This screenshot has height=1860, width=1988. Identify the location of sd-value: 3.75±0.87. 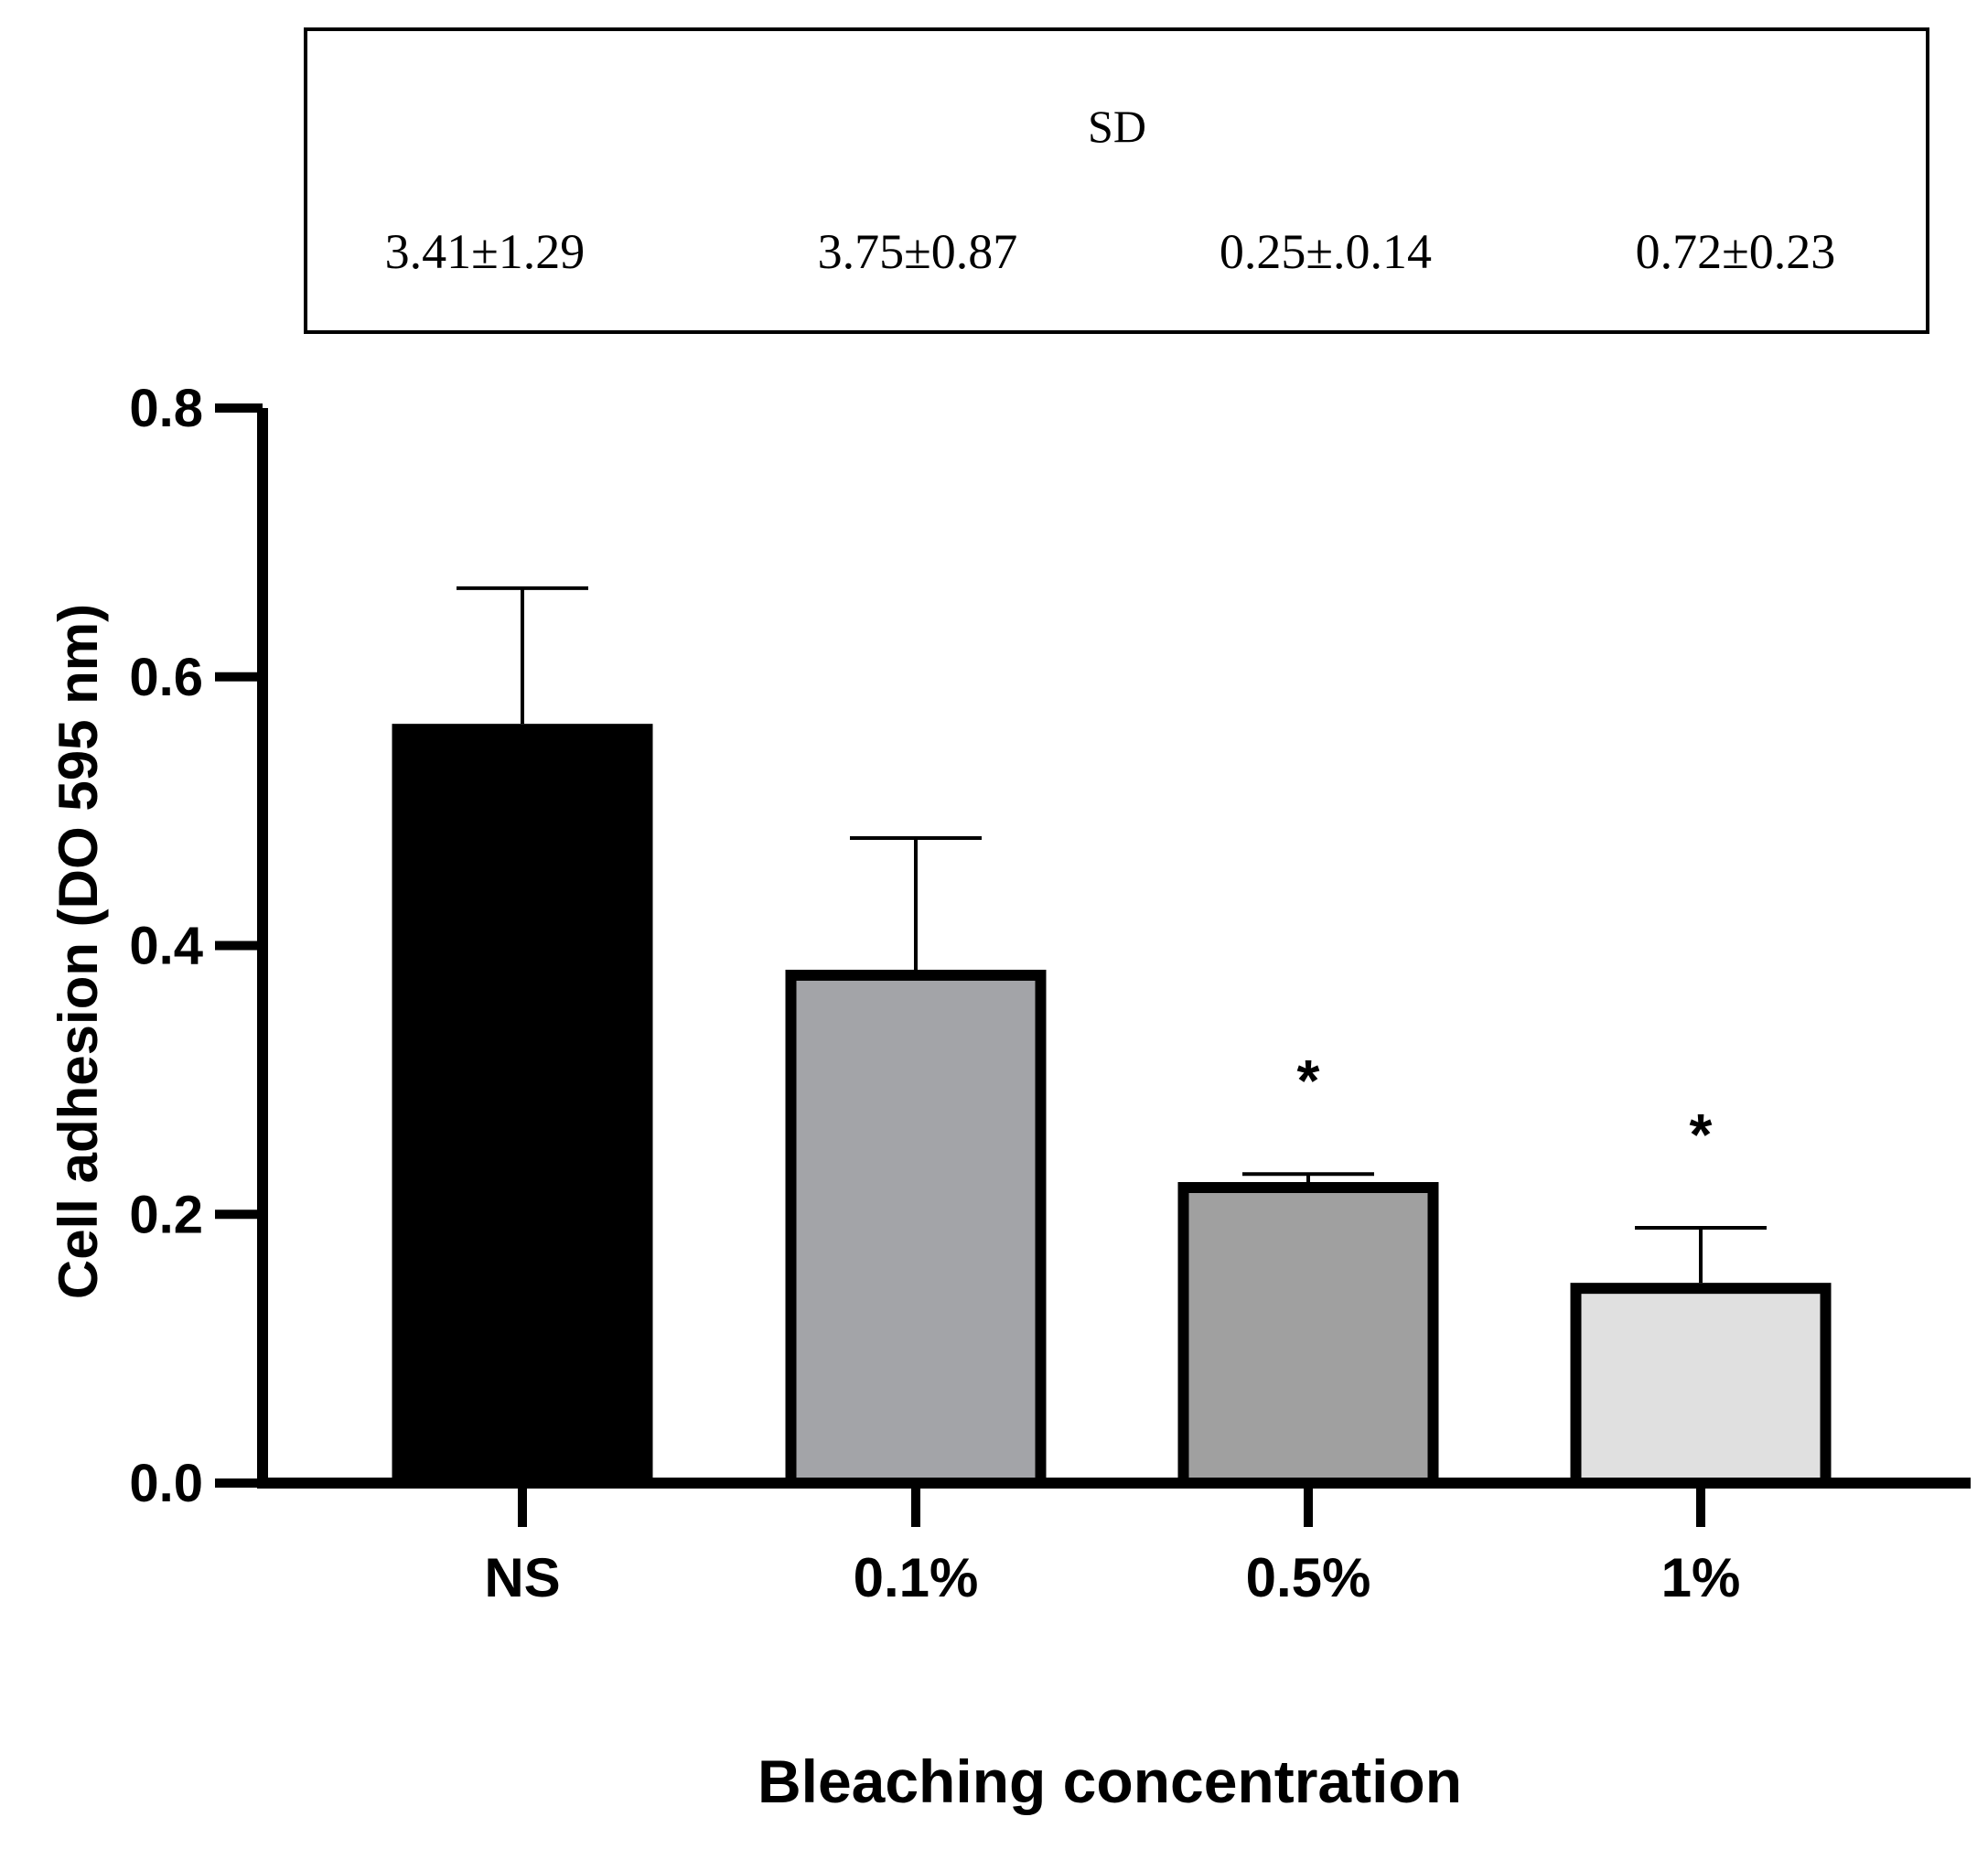
(918, 251).